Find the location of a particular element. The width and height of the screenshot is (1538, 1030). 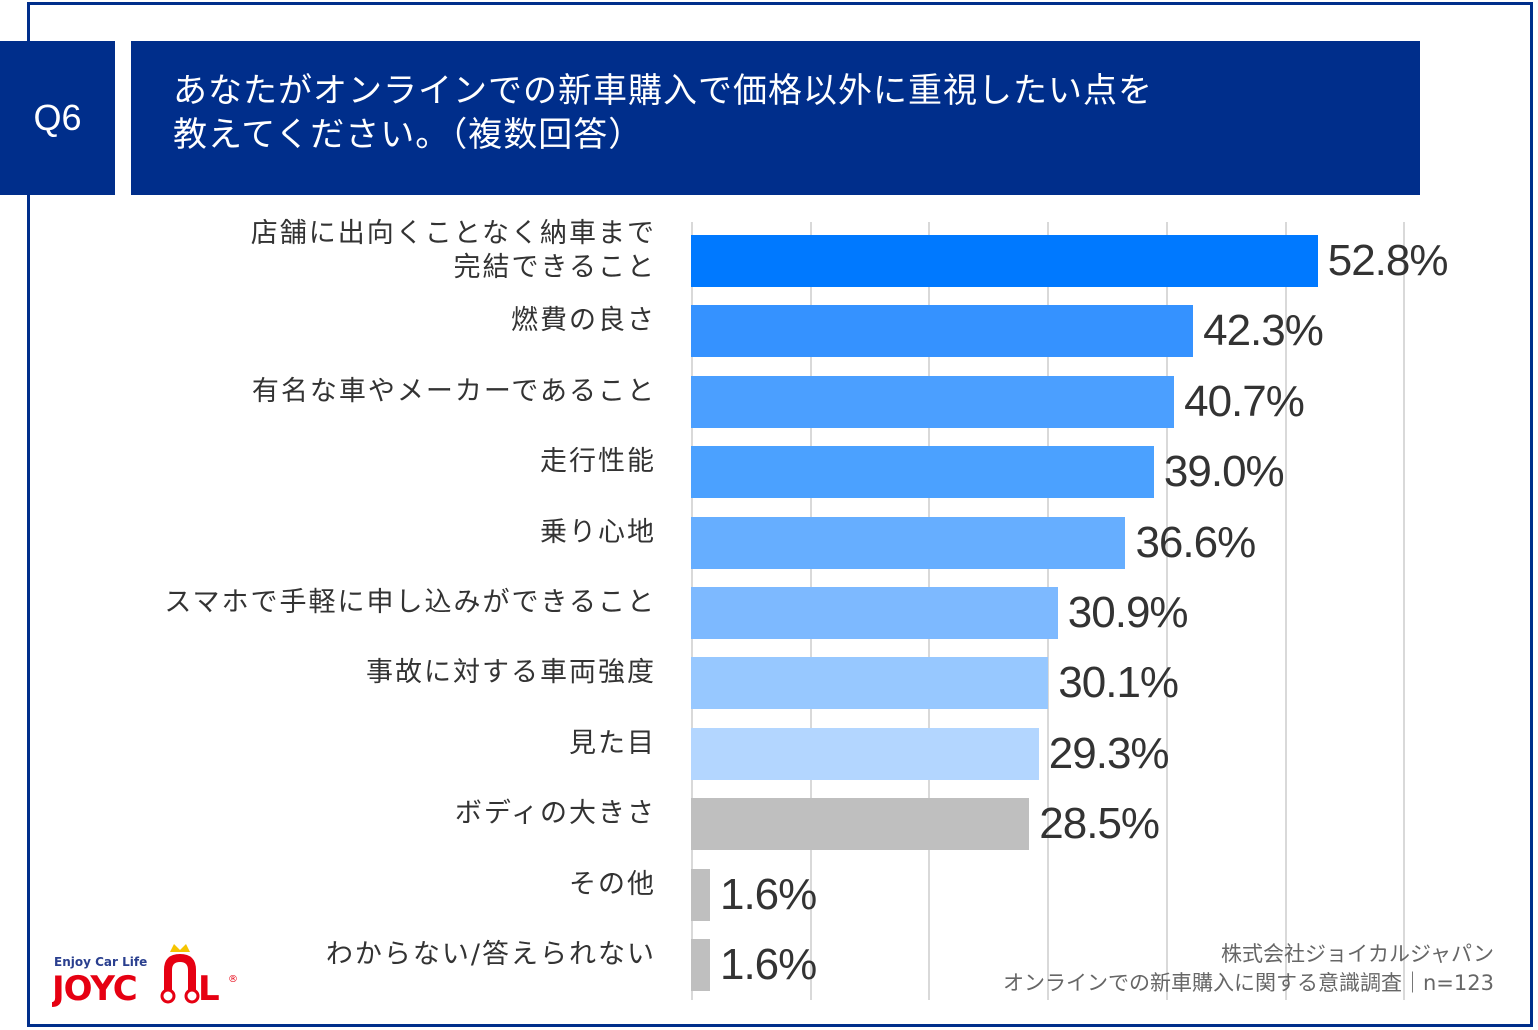

svg-text: Enjoy Car Life is located at coordinates (100, 962).